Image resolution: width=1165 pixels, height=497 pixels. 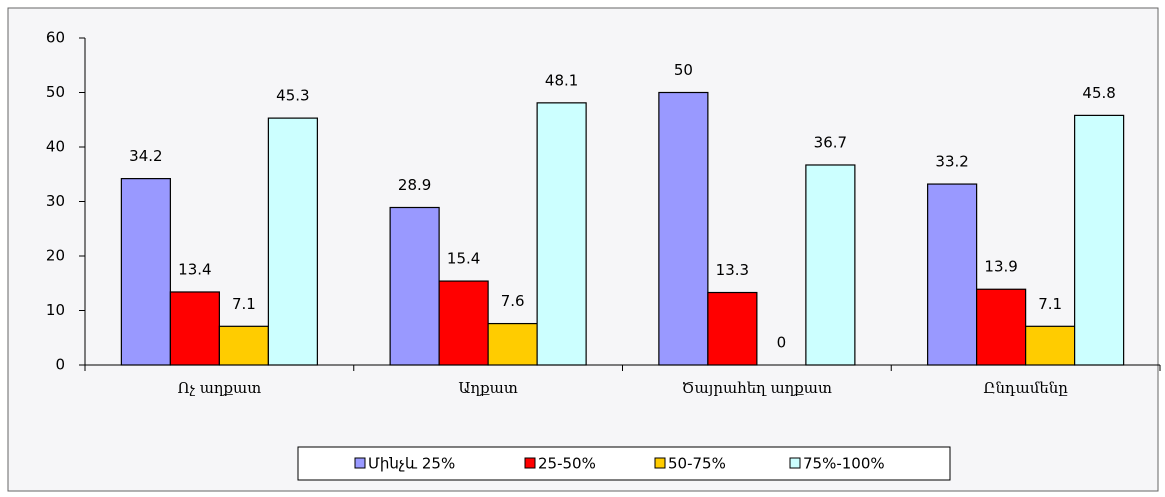 I want to click on legend-label: 25-50%, so click(x=567, y=464).